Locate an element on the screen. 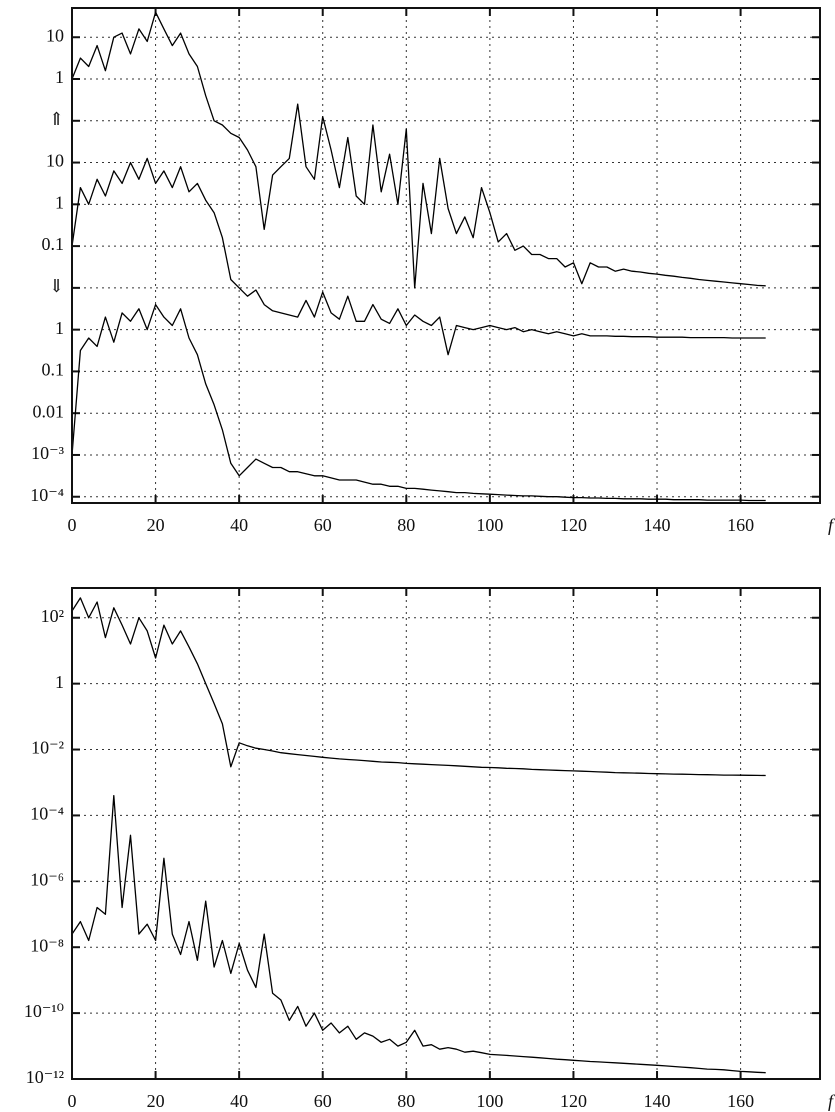 The width and height of the screenshot is (835, 1112). y-tick-label: 10⁻¹² is located at coordinates (45, 1077).